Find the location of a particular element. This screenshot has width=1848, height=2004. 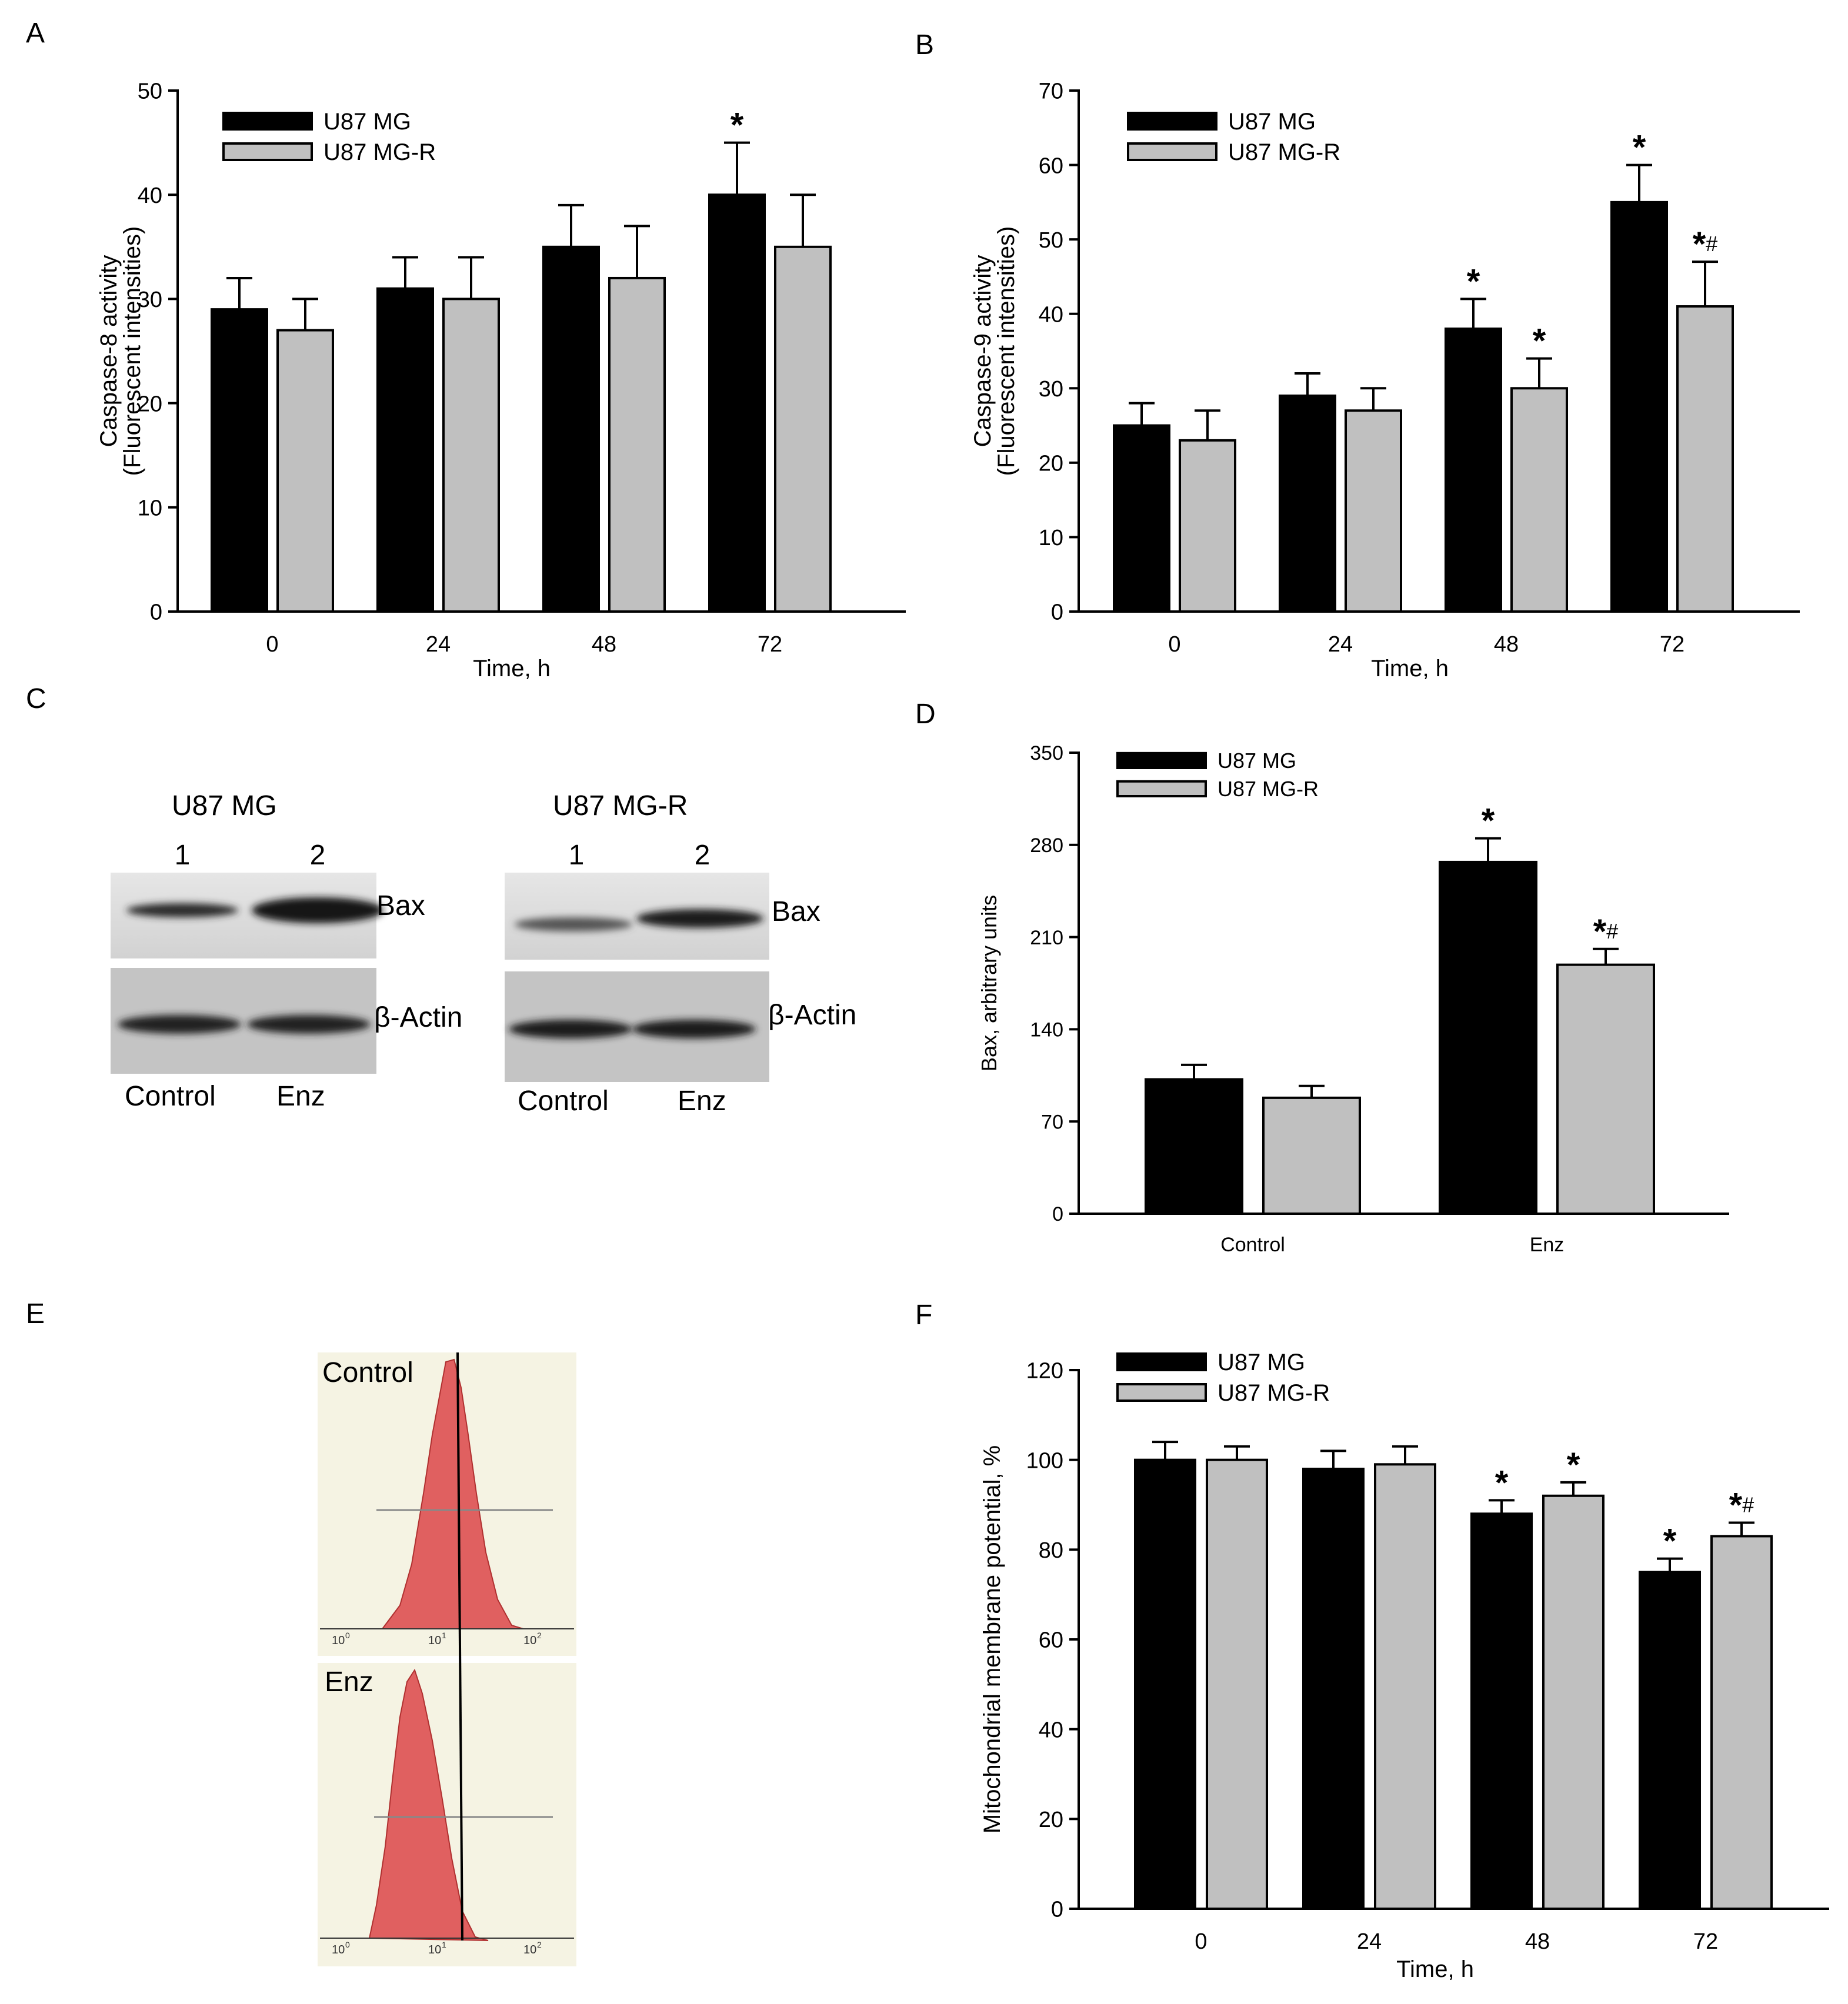

y-axis-title-line-2: (Fluorescent intensities) is located at coordinates (132, 351).